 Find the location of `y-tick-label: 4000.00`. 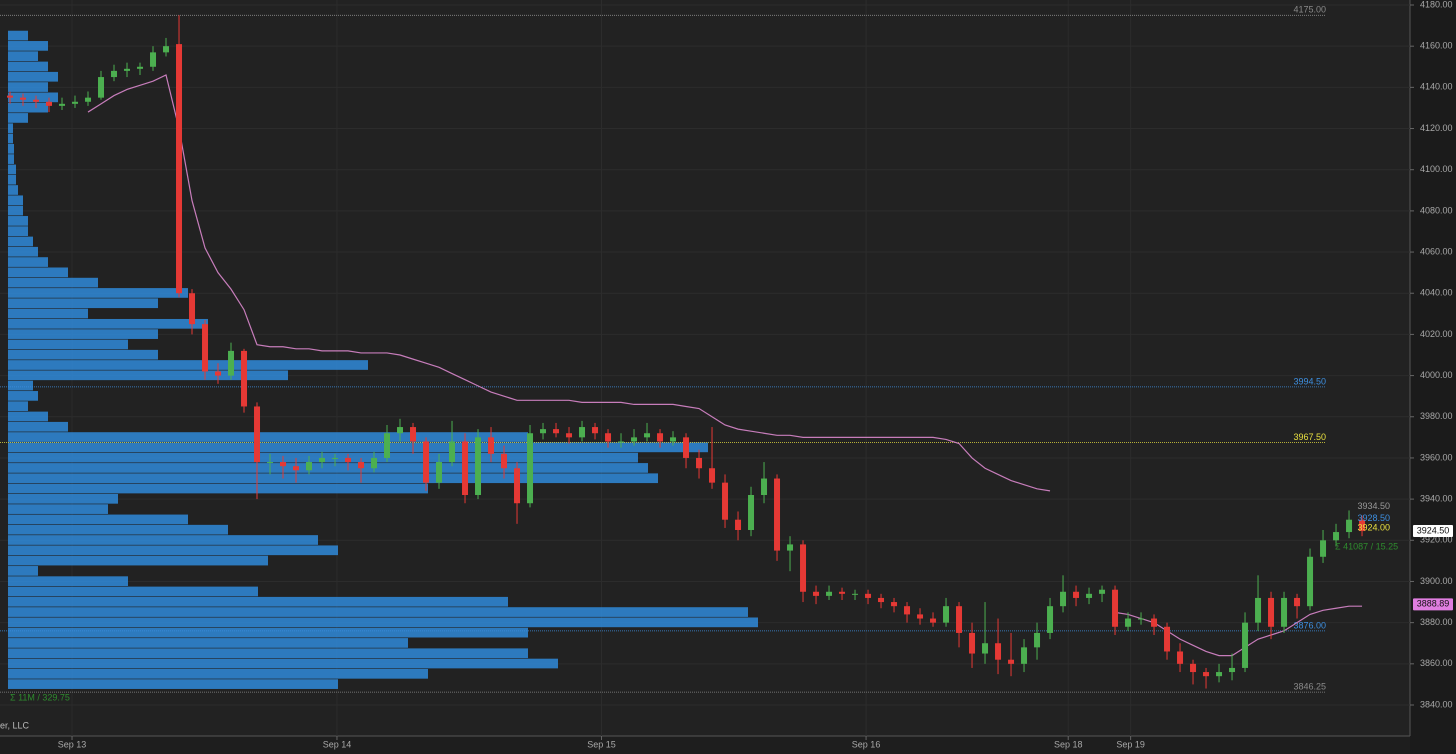

y-tick-label: 4000.00 is located at coordinates (1436, 375).